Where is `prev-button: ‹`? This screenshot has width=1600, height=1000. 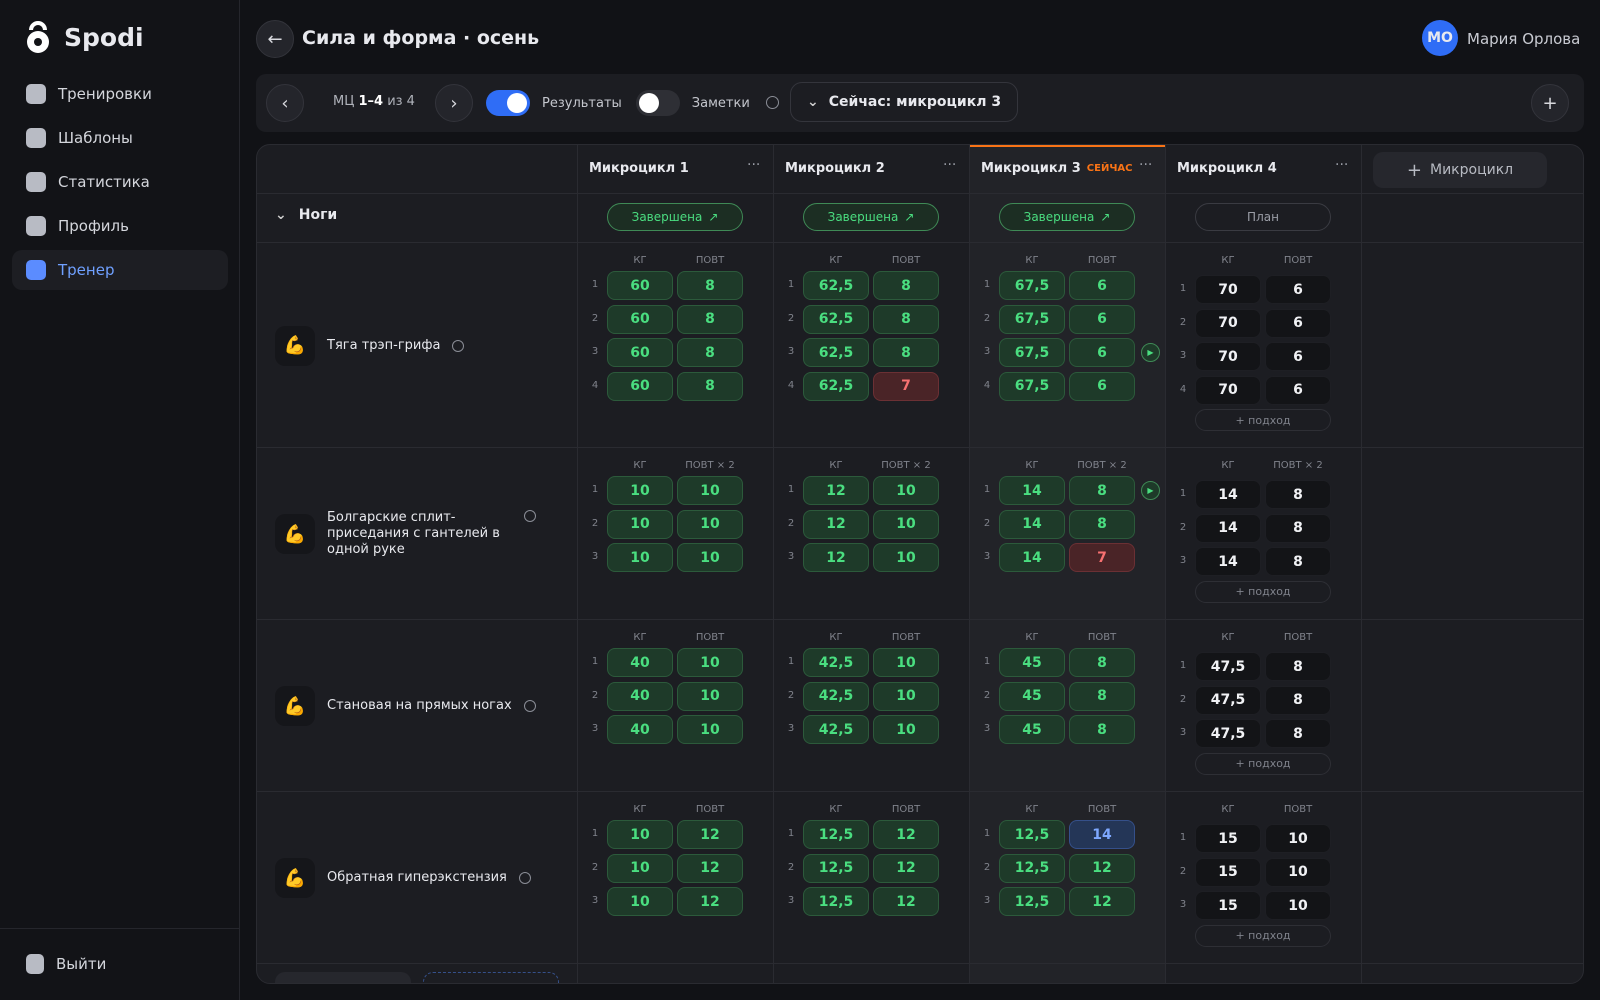
prev-button: ‹ is located at coordinates (285, 103).